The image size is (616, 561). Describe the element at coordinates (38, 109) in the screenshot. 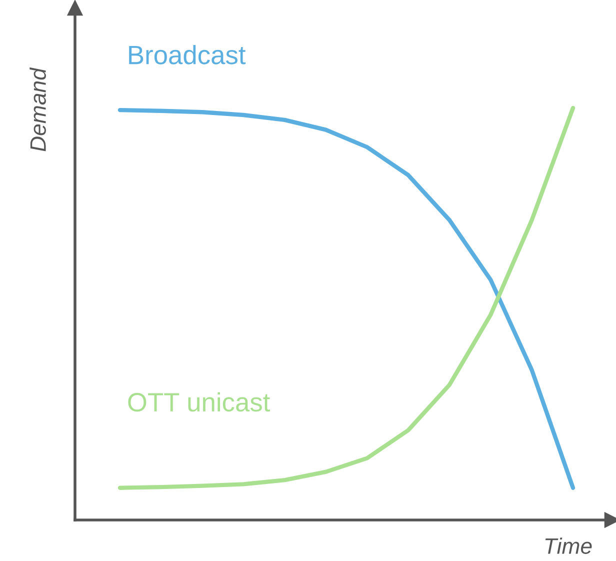

I see `y-axis-title: Demand` at that location.